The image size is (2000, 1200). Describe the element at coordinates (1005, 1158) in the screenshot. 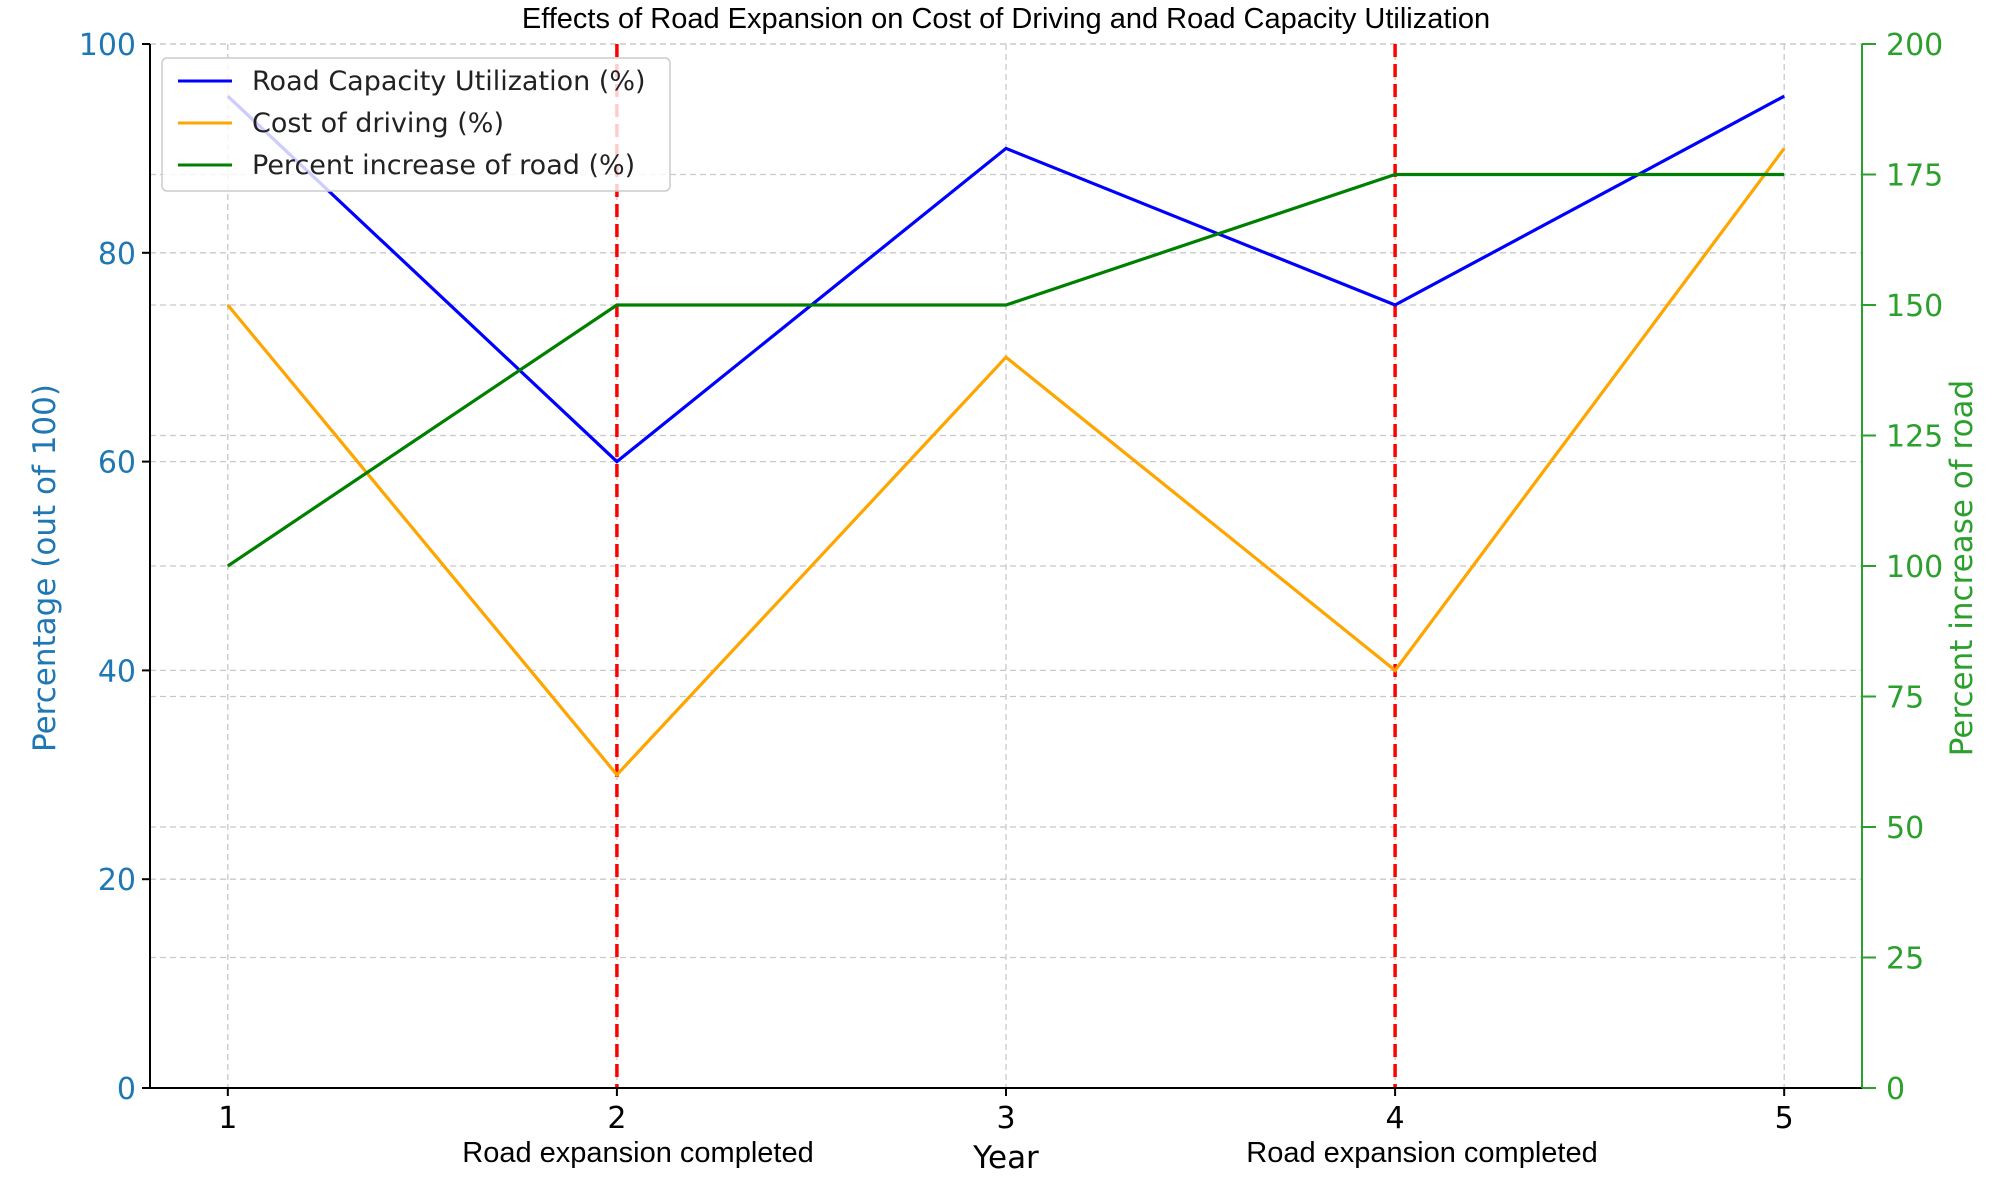

I see `x-axis-label: Year` at that location.